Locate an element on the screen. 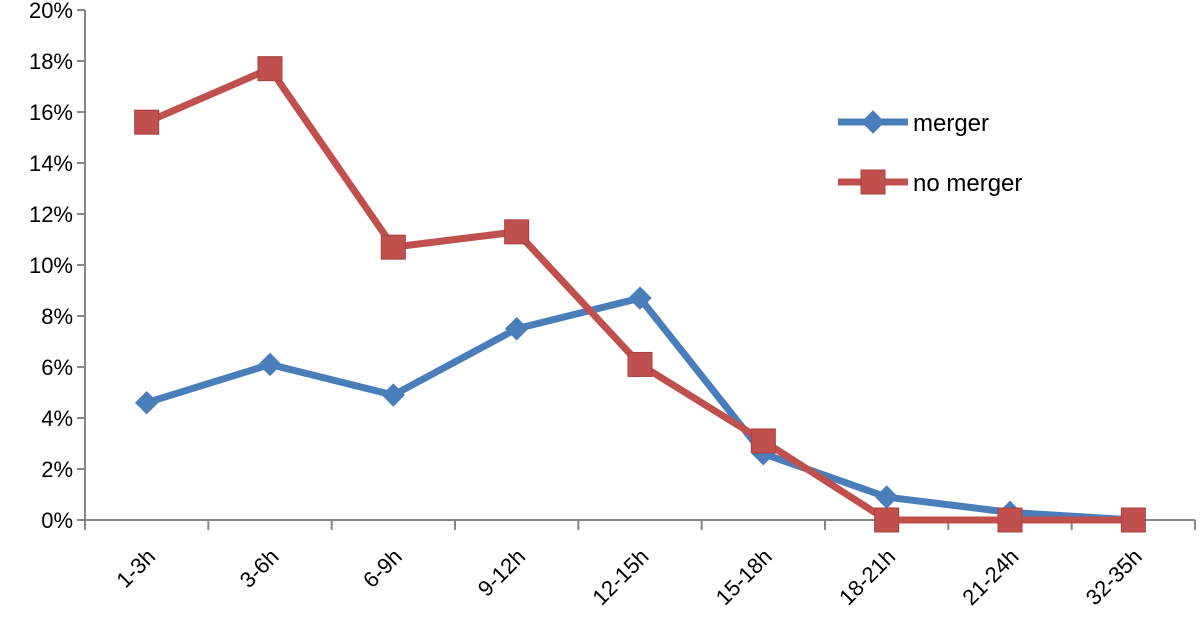  y-tick-label: 8% is located at coordinates (57, 316).